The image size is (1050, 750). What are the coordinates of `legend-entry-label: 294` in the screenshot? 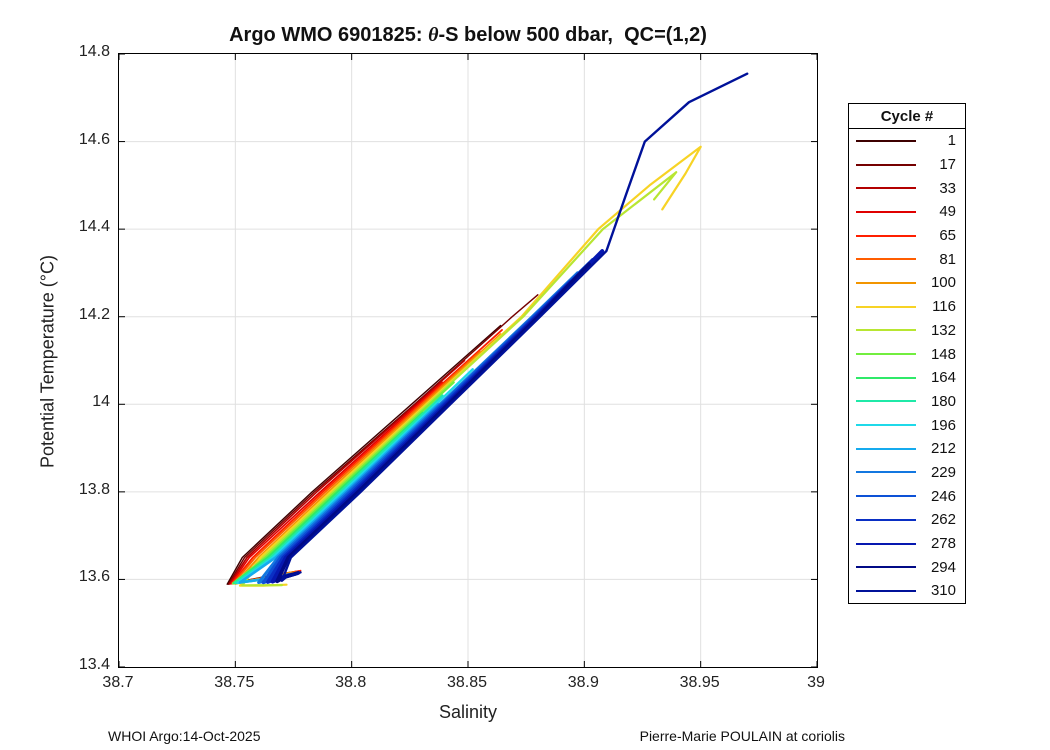 It's located at (943, 567).